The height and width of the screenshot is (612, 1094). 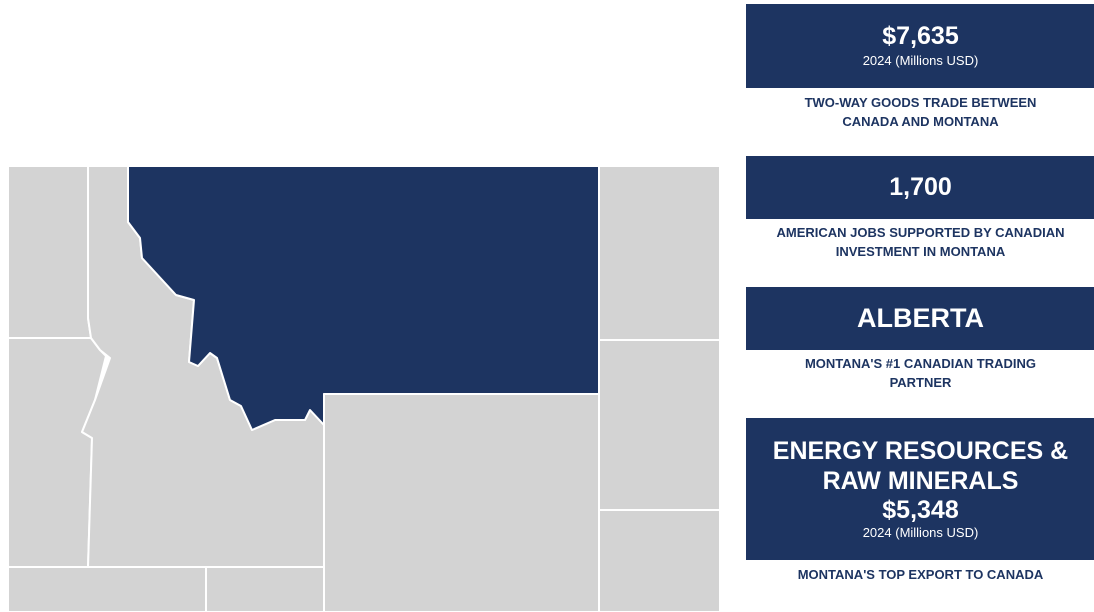 What do you see at coordinates (920, 481) in the screenshot?
I see `stat-top-export-title-line2: RAW MINERALS` at bounding box center [920, 481].